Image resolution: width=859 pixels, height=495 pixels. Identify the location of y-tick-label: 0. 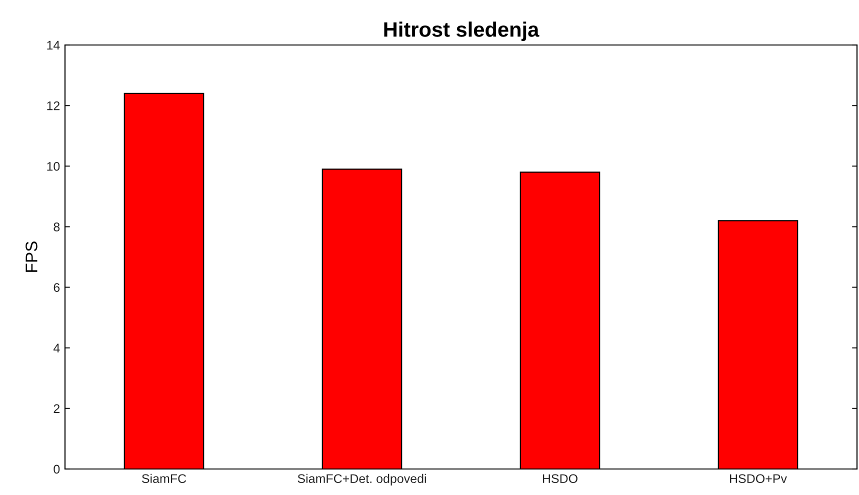
(57, 469).